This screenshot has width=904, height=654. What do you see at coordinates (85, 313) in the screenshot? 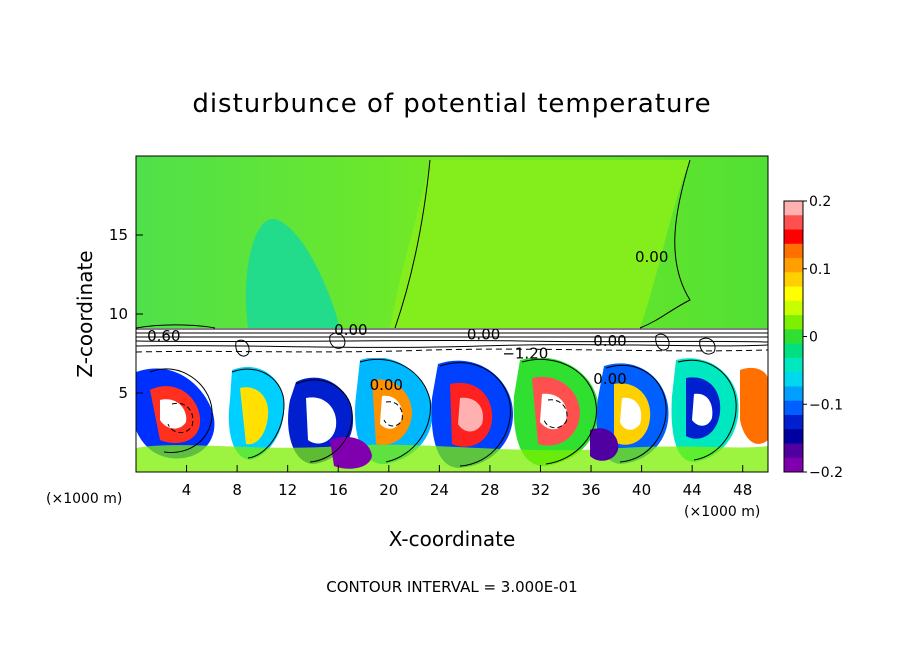
I see `z-axis-title: Z-coordinate` at bounding box center [85, 313].